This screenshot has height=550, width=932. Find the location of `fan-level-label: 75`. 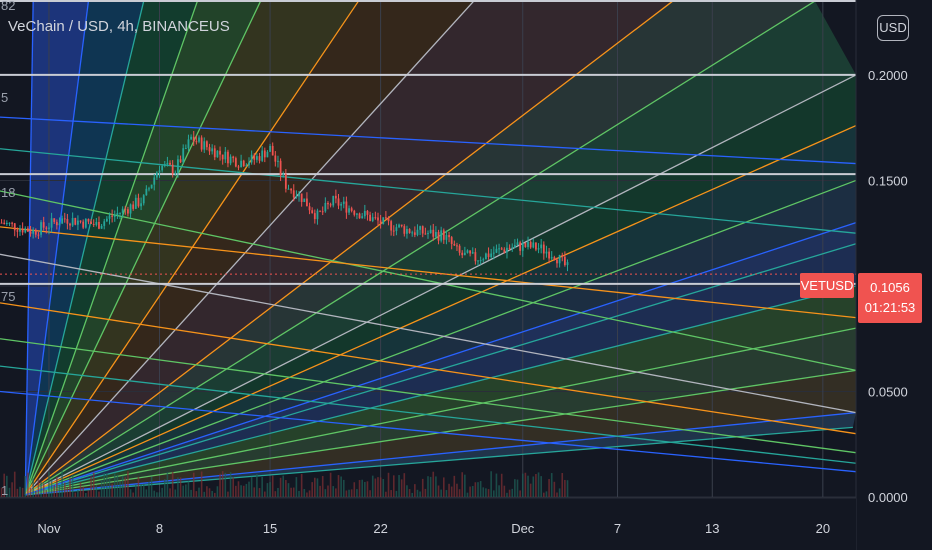

fan-level-label: 75 is located at coordinates (8, 296).